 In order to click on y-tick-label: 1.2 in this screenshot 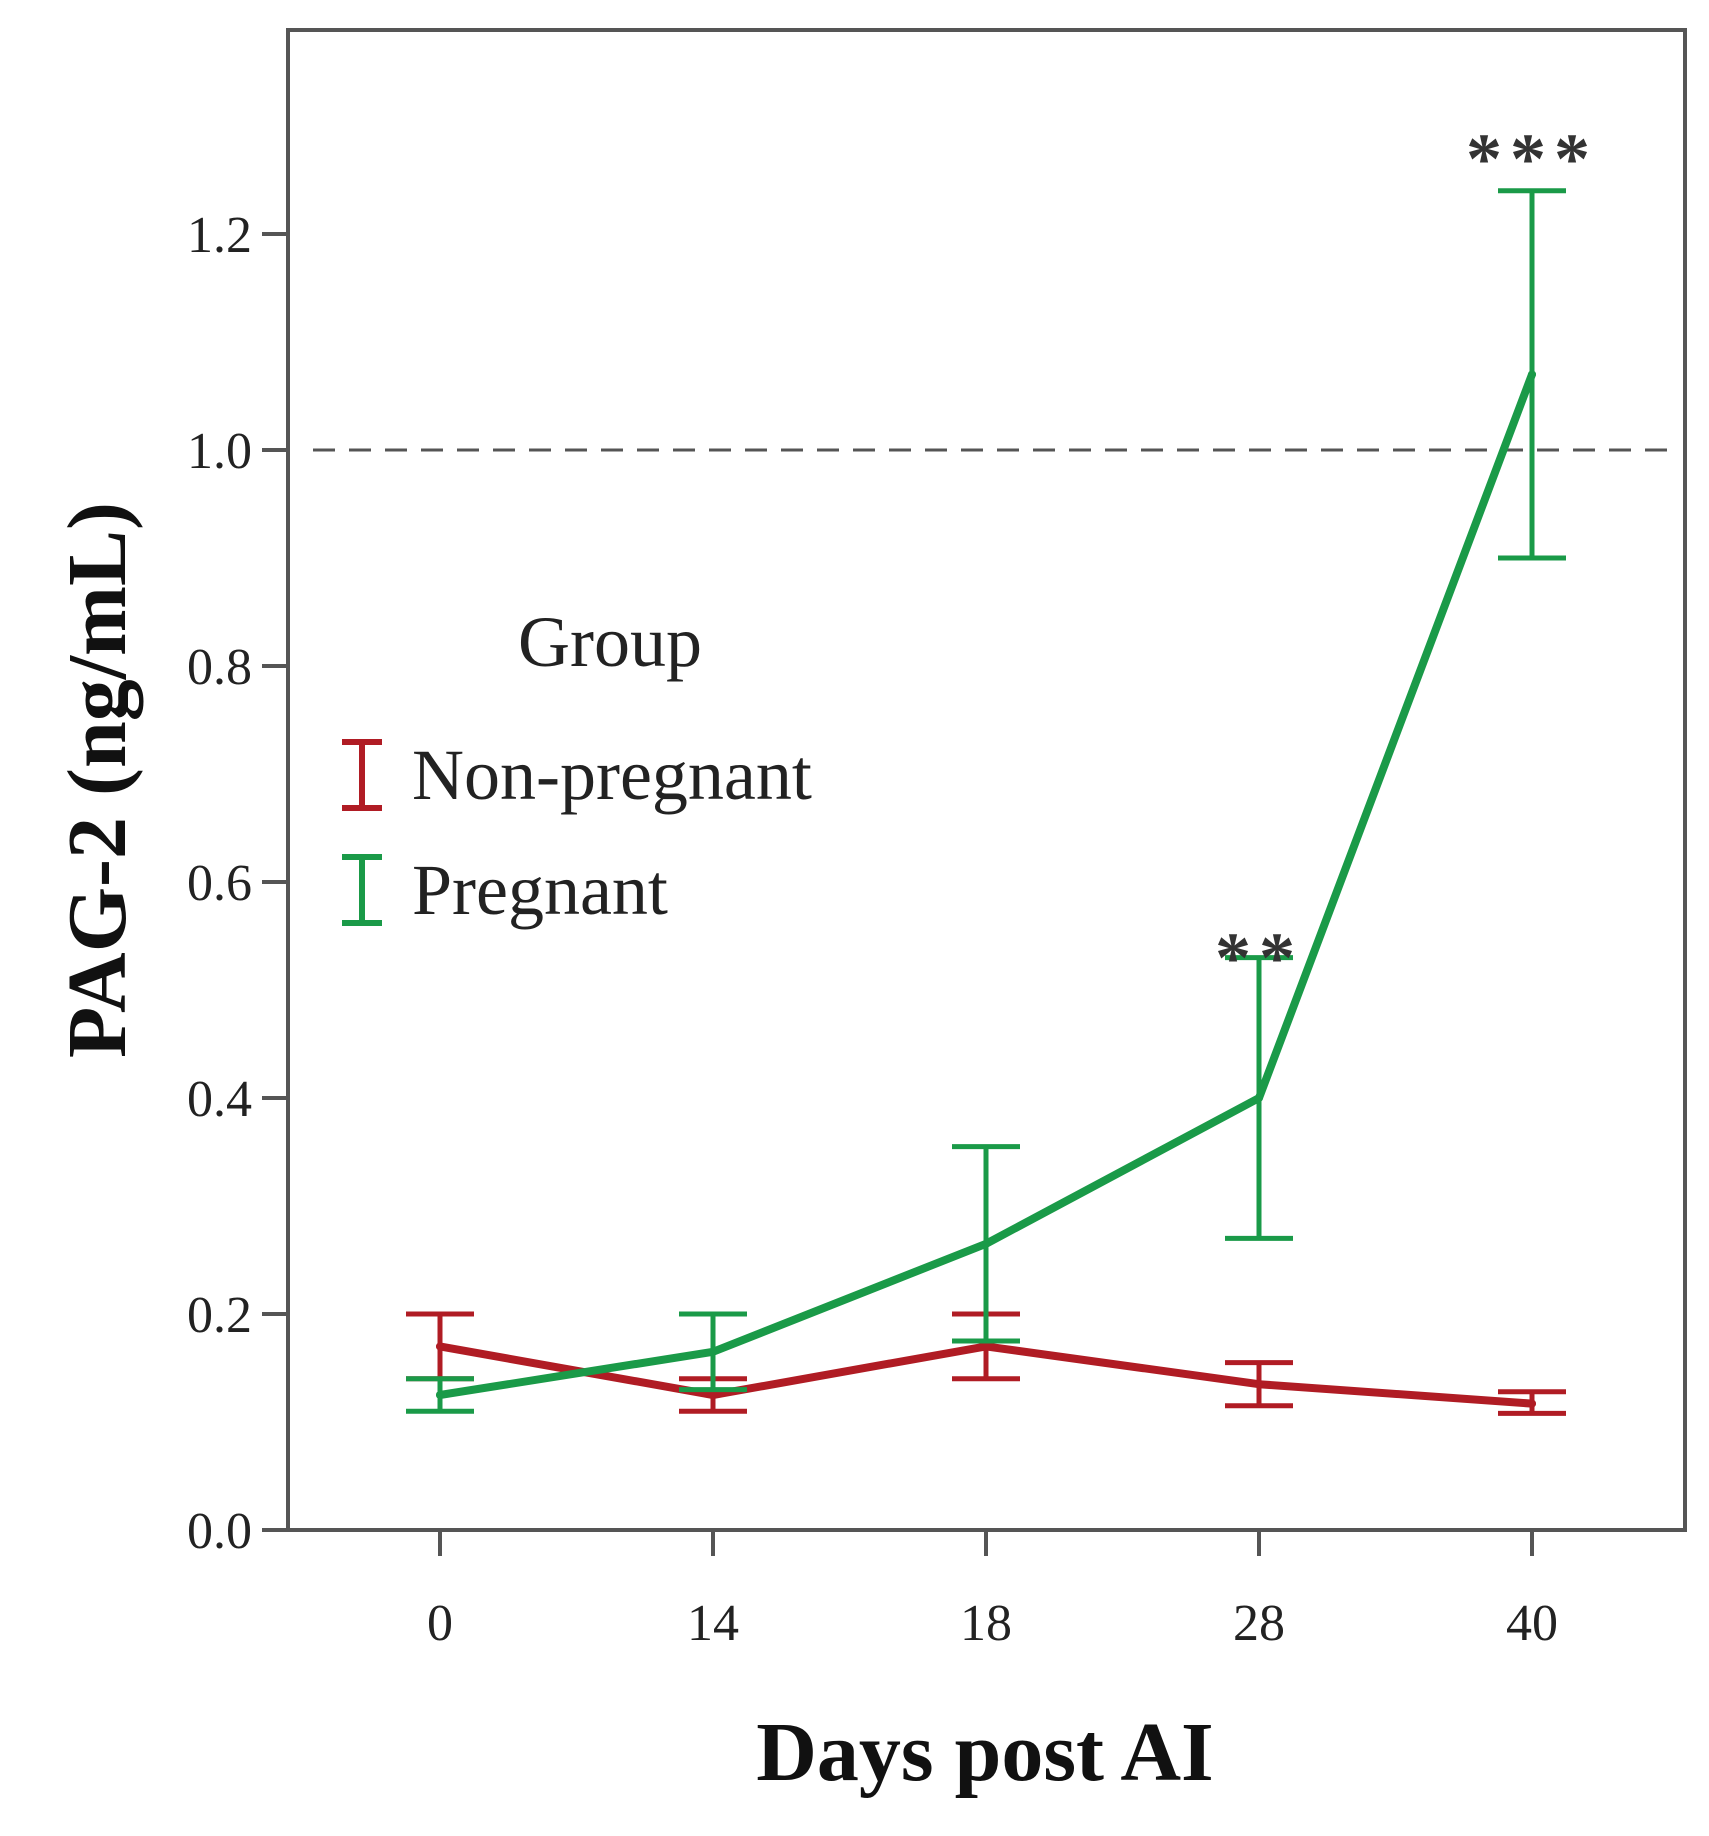, I will do `click(219, 235)`.